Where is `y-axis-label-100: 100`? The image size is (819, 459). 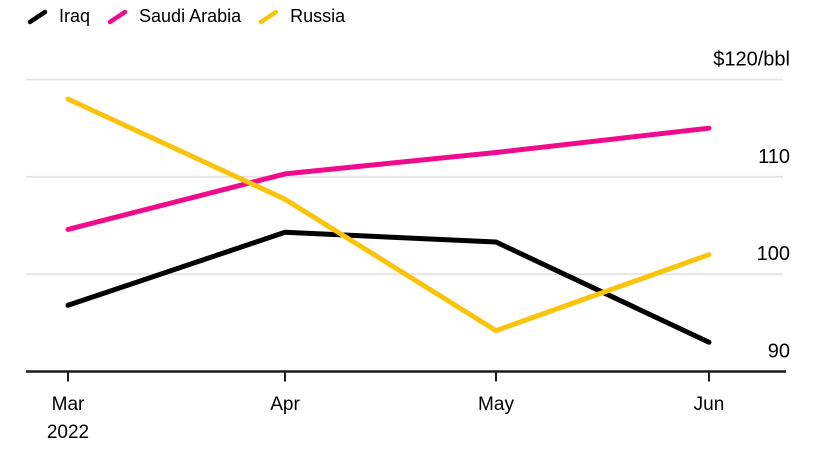
y-axis-label-100: 100 is located at coordinates (773, 254).